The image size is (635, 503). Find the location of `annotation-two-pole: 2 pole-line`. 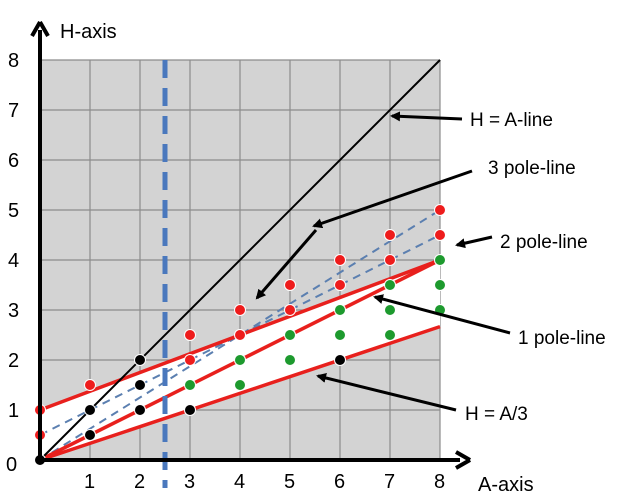

annotation-two-pole: 2 pole-line is located at coordinates (521, 242).